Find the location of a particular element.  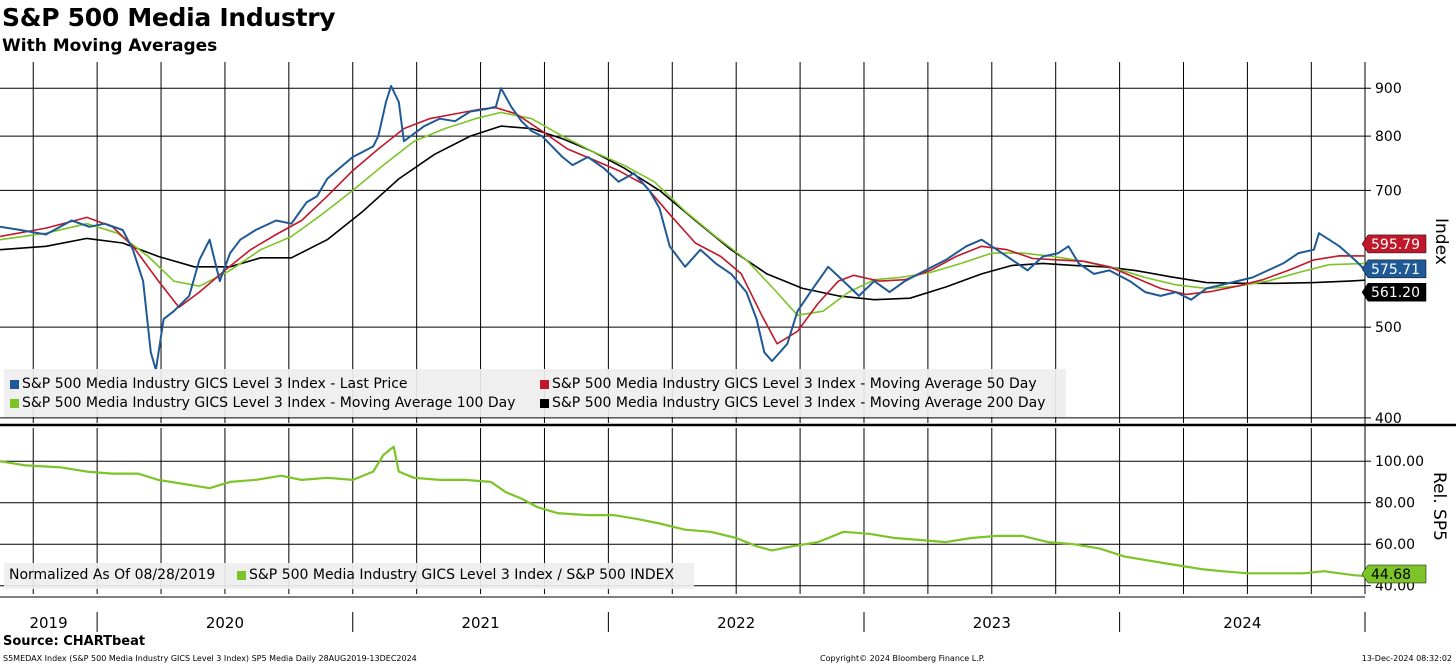

last-value-ma50-text: 595.79 is located at coordinates (1395, 245).